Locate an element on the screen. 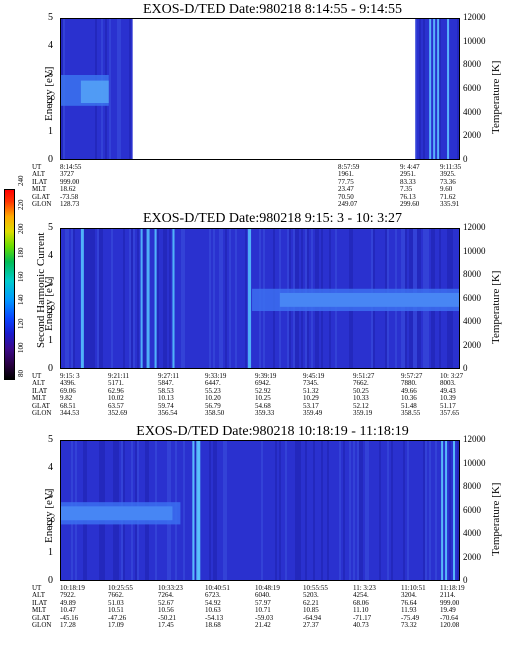 The height and width of the screenshot is (649, 505). ephemeris-value: 17.09 is located at coordinates (116, 625).